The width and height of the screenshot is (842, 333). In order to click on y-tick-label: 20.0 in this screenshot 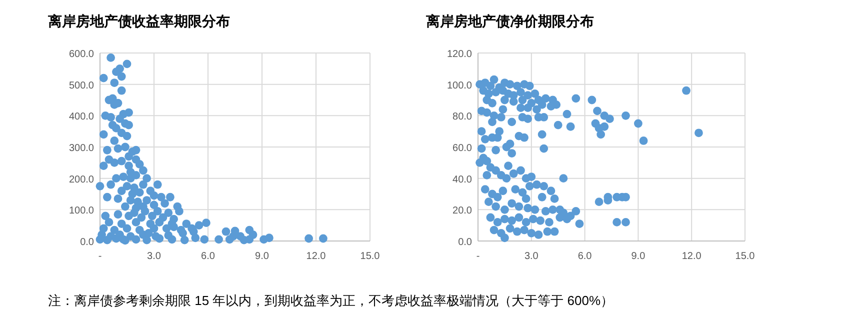, I will do `click(462, 211)`.